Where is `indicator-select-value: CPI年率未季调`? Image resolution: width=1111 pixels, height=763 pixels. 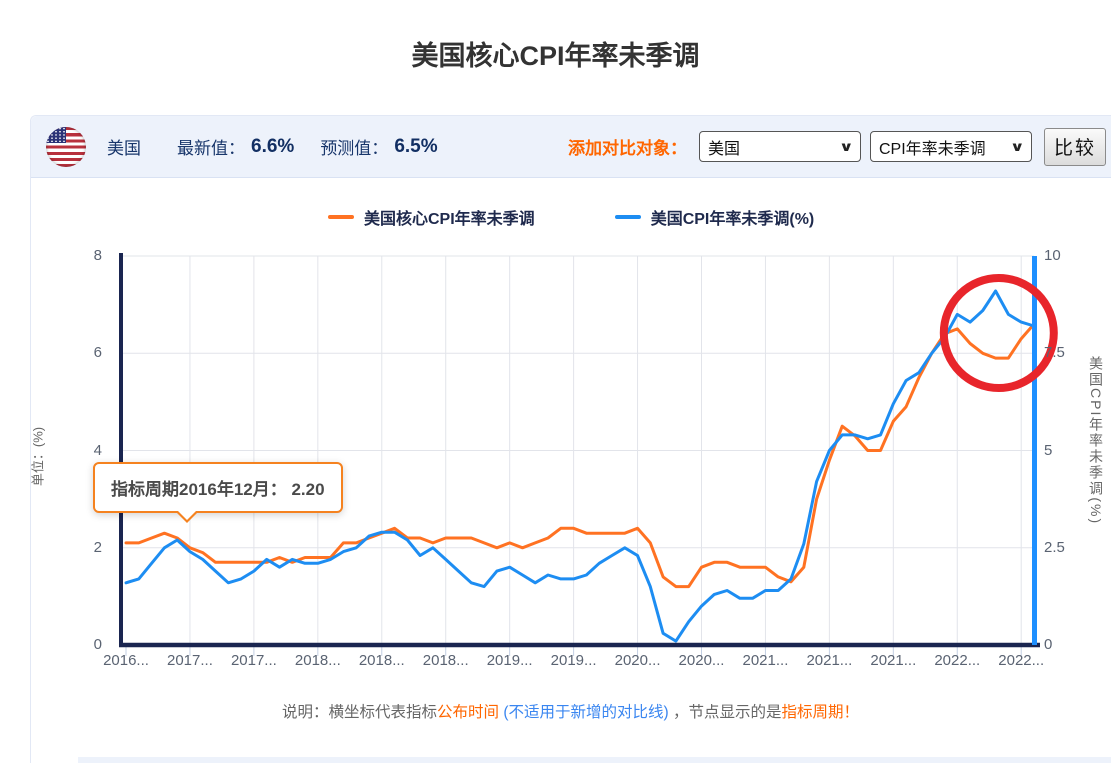 indicator-select-value: CPI年率未季调 is located at coordinates (932, 149).